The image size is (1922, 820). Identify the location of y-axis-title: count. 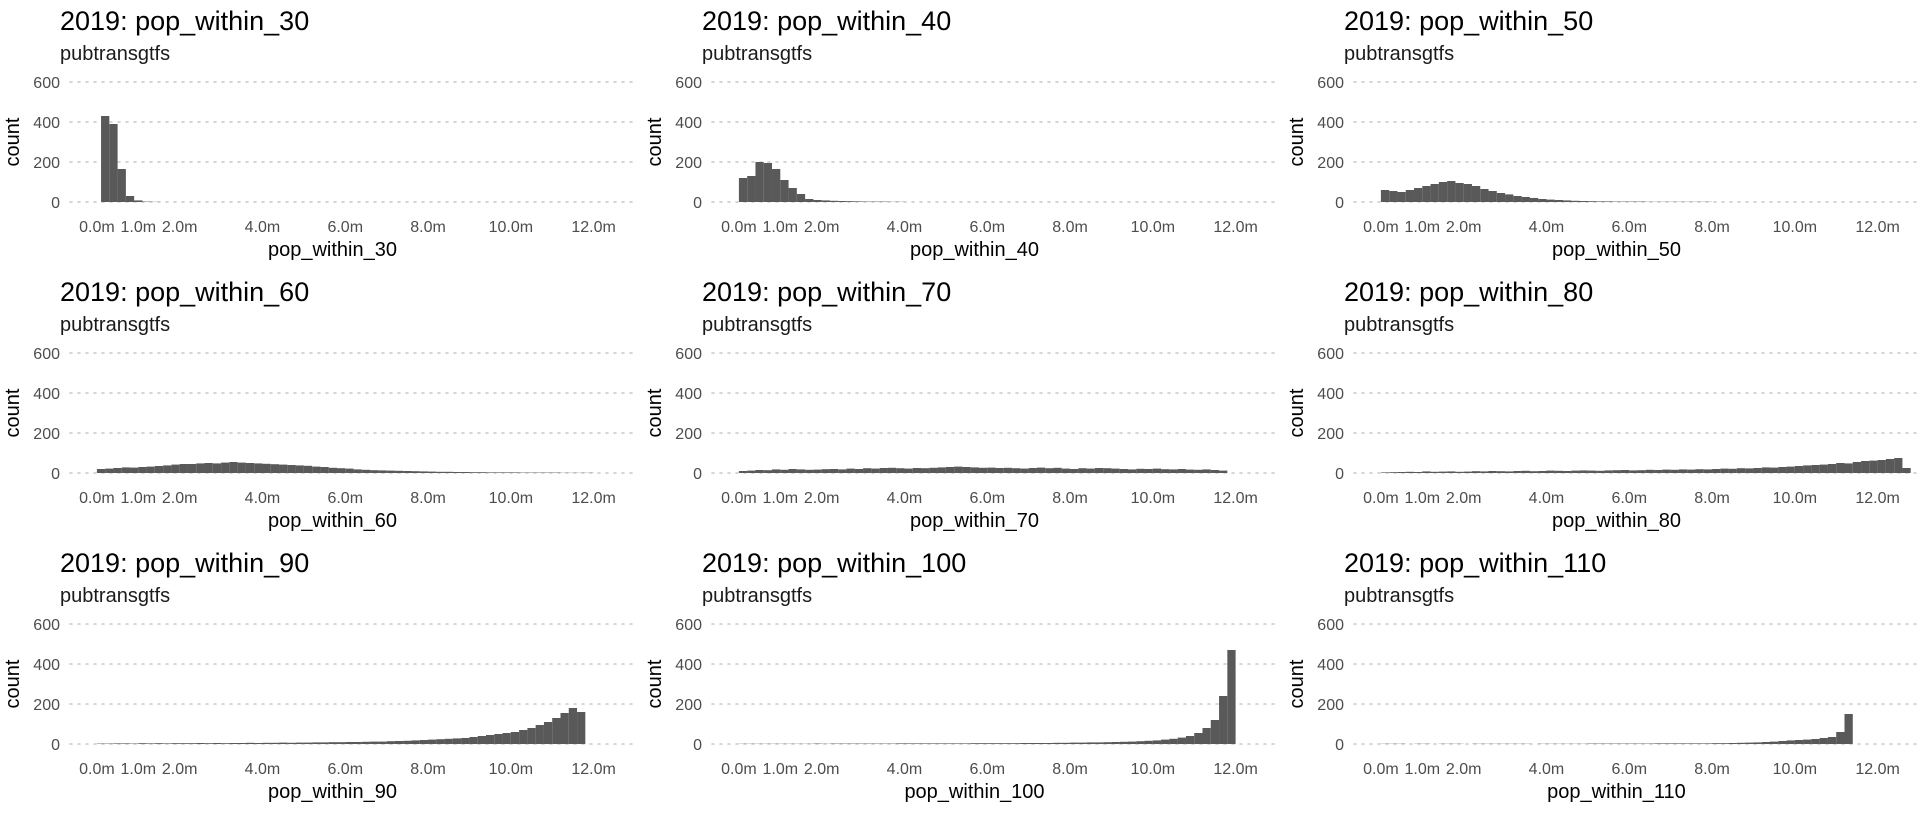
(1297, 683).